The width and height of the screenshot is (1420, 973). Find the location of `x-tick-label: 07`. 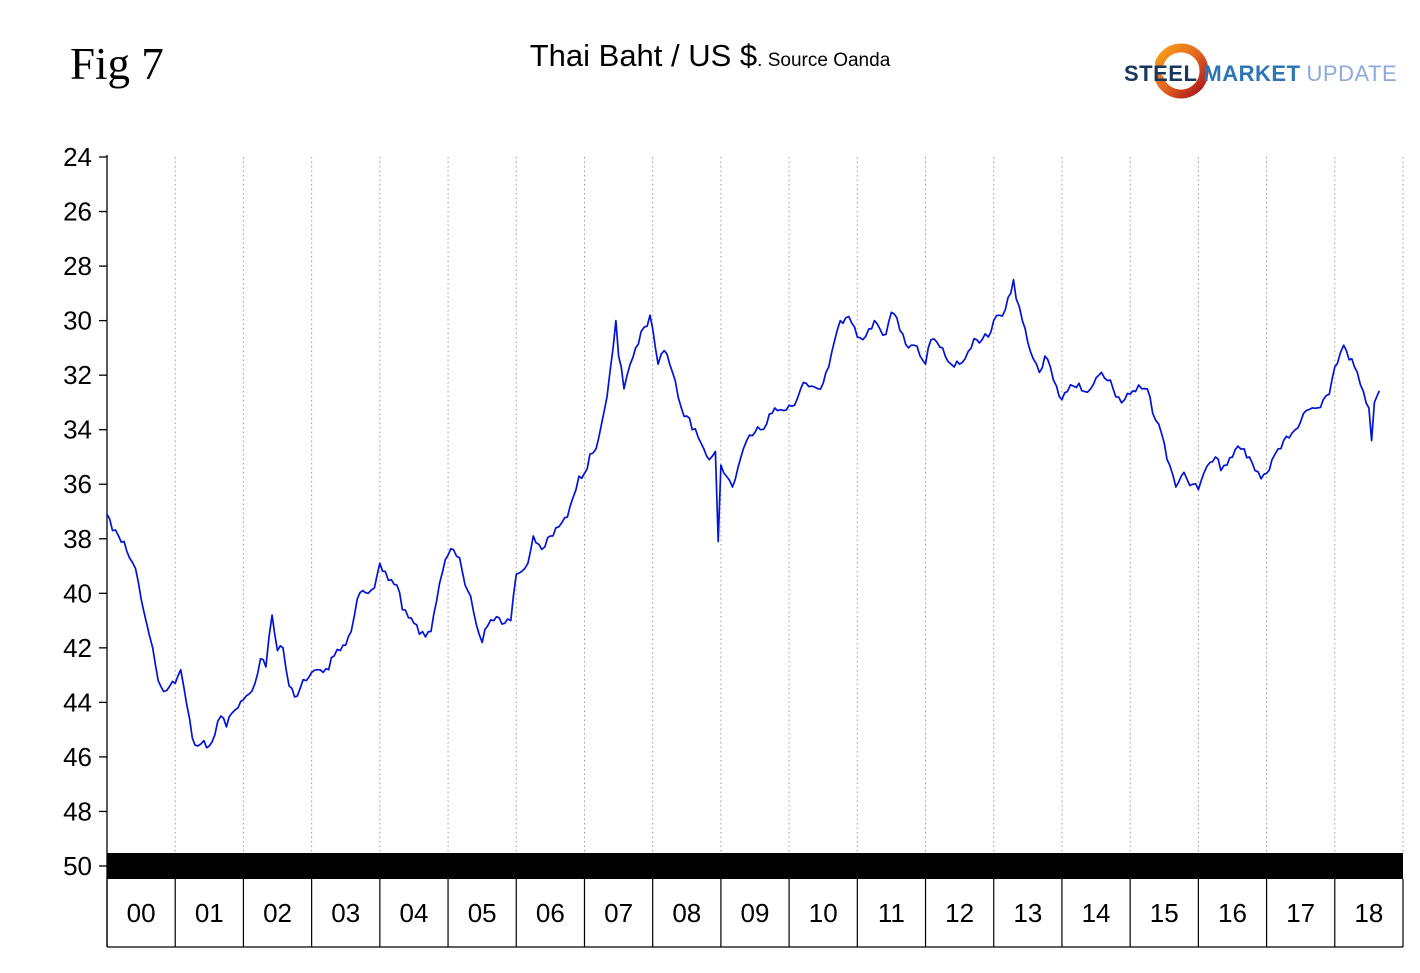

x-tick-label: 07 is located at coordinates (618, 913).